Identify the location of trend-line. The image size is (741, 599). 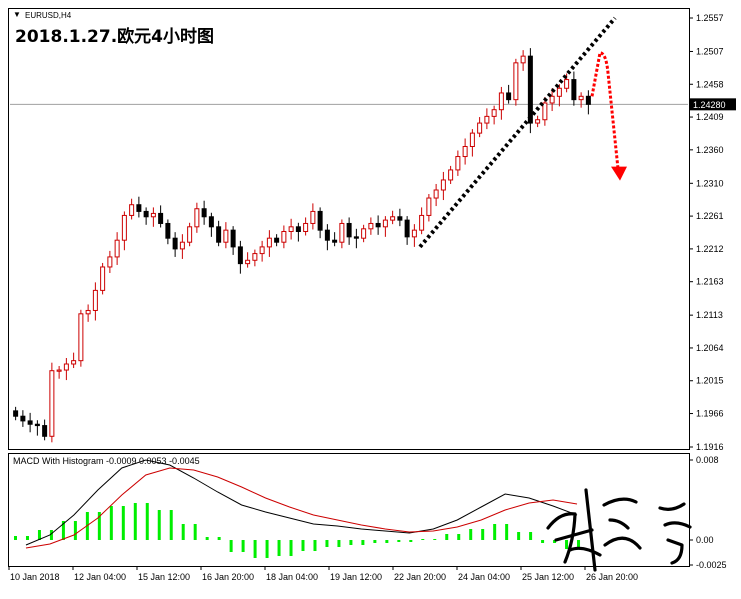
(517, 132).